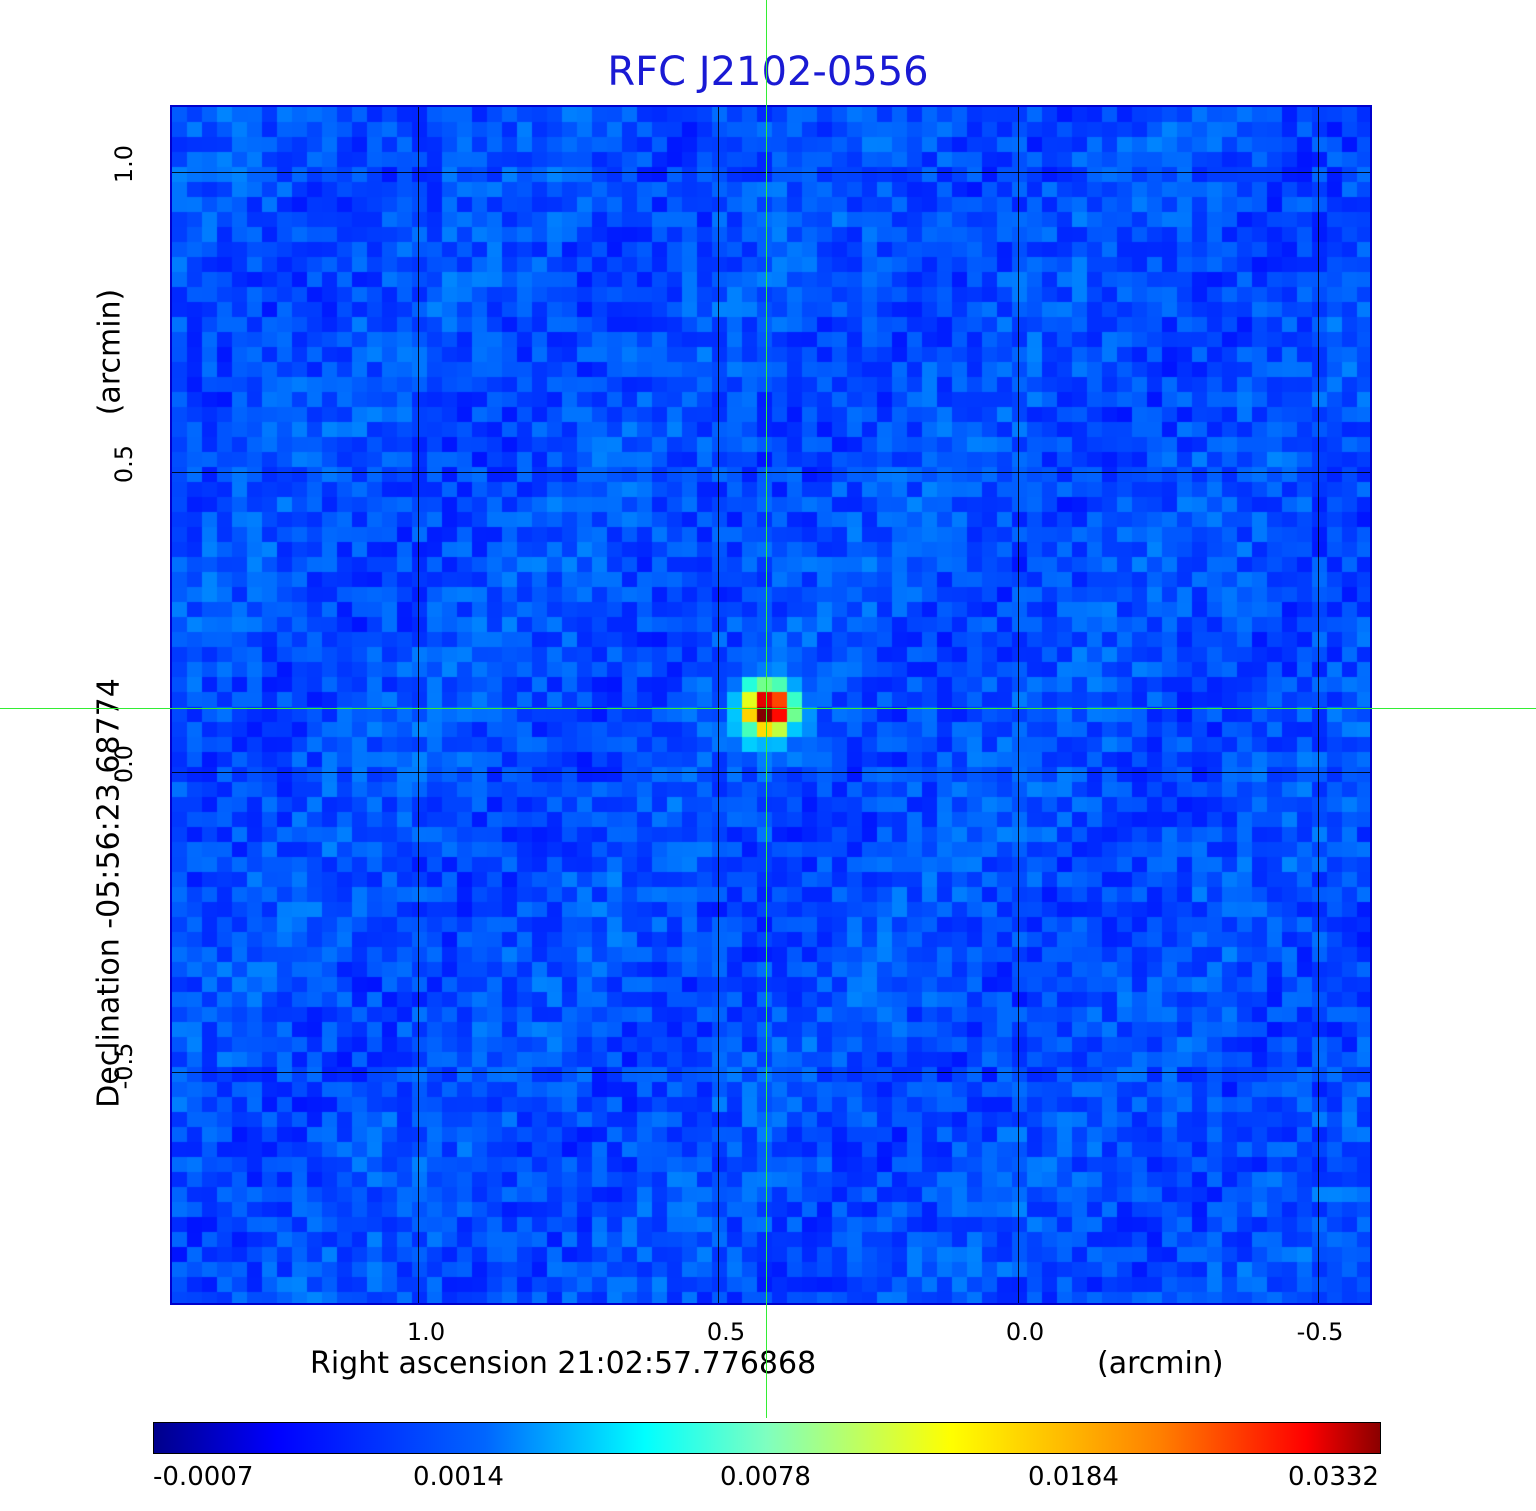 This screenshot has width=1536, height=1511. What do you see at coordinates (1025, 1332) in the screenshot?
I see `x-tick-label: 0.0` at bounding box center [1025, 1332].